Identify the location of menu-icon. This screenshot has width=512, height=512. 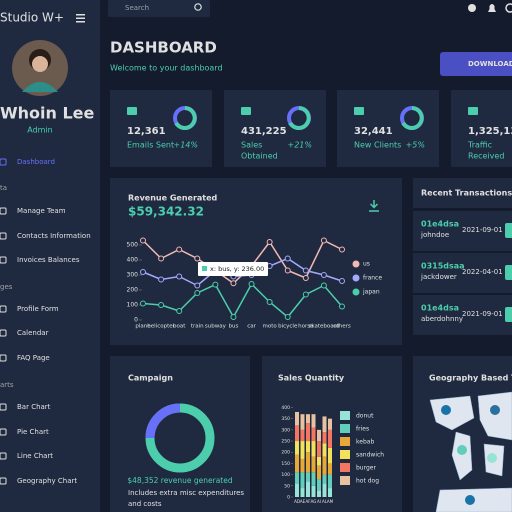
(80, 18).